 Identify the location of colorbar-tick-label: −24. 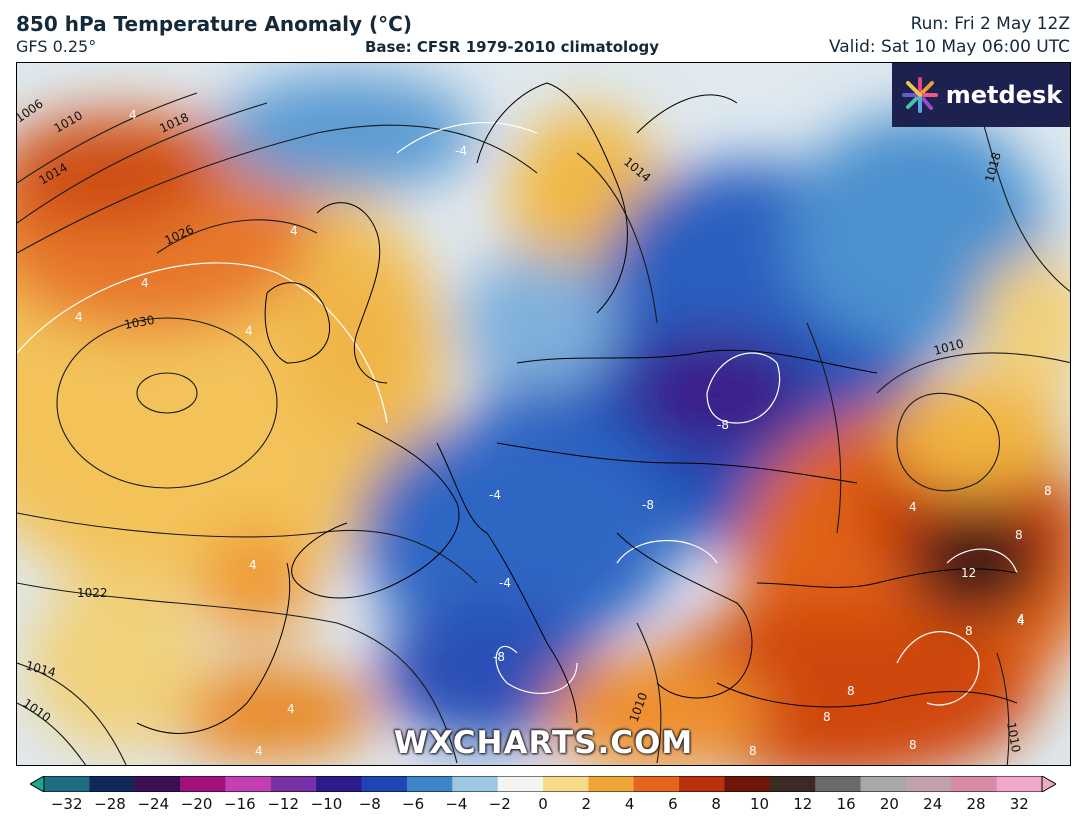
(153, 804).